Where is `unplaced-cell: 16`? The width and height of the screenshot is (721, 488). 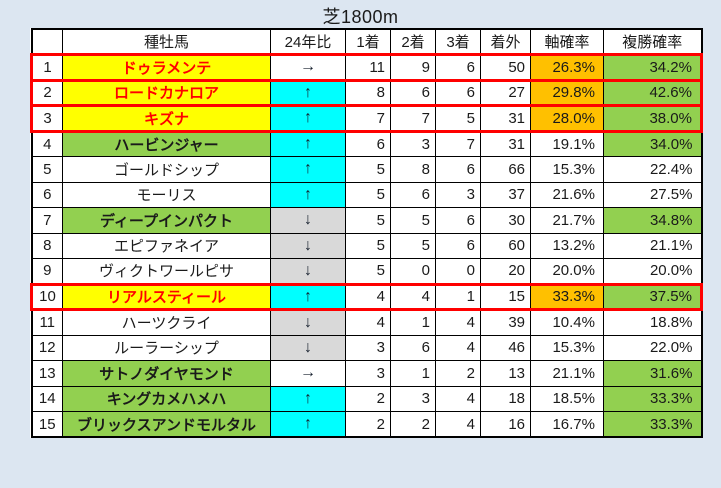 unplaced-cell: 16 is located at coordinates (505, 424).